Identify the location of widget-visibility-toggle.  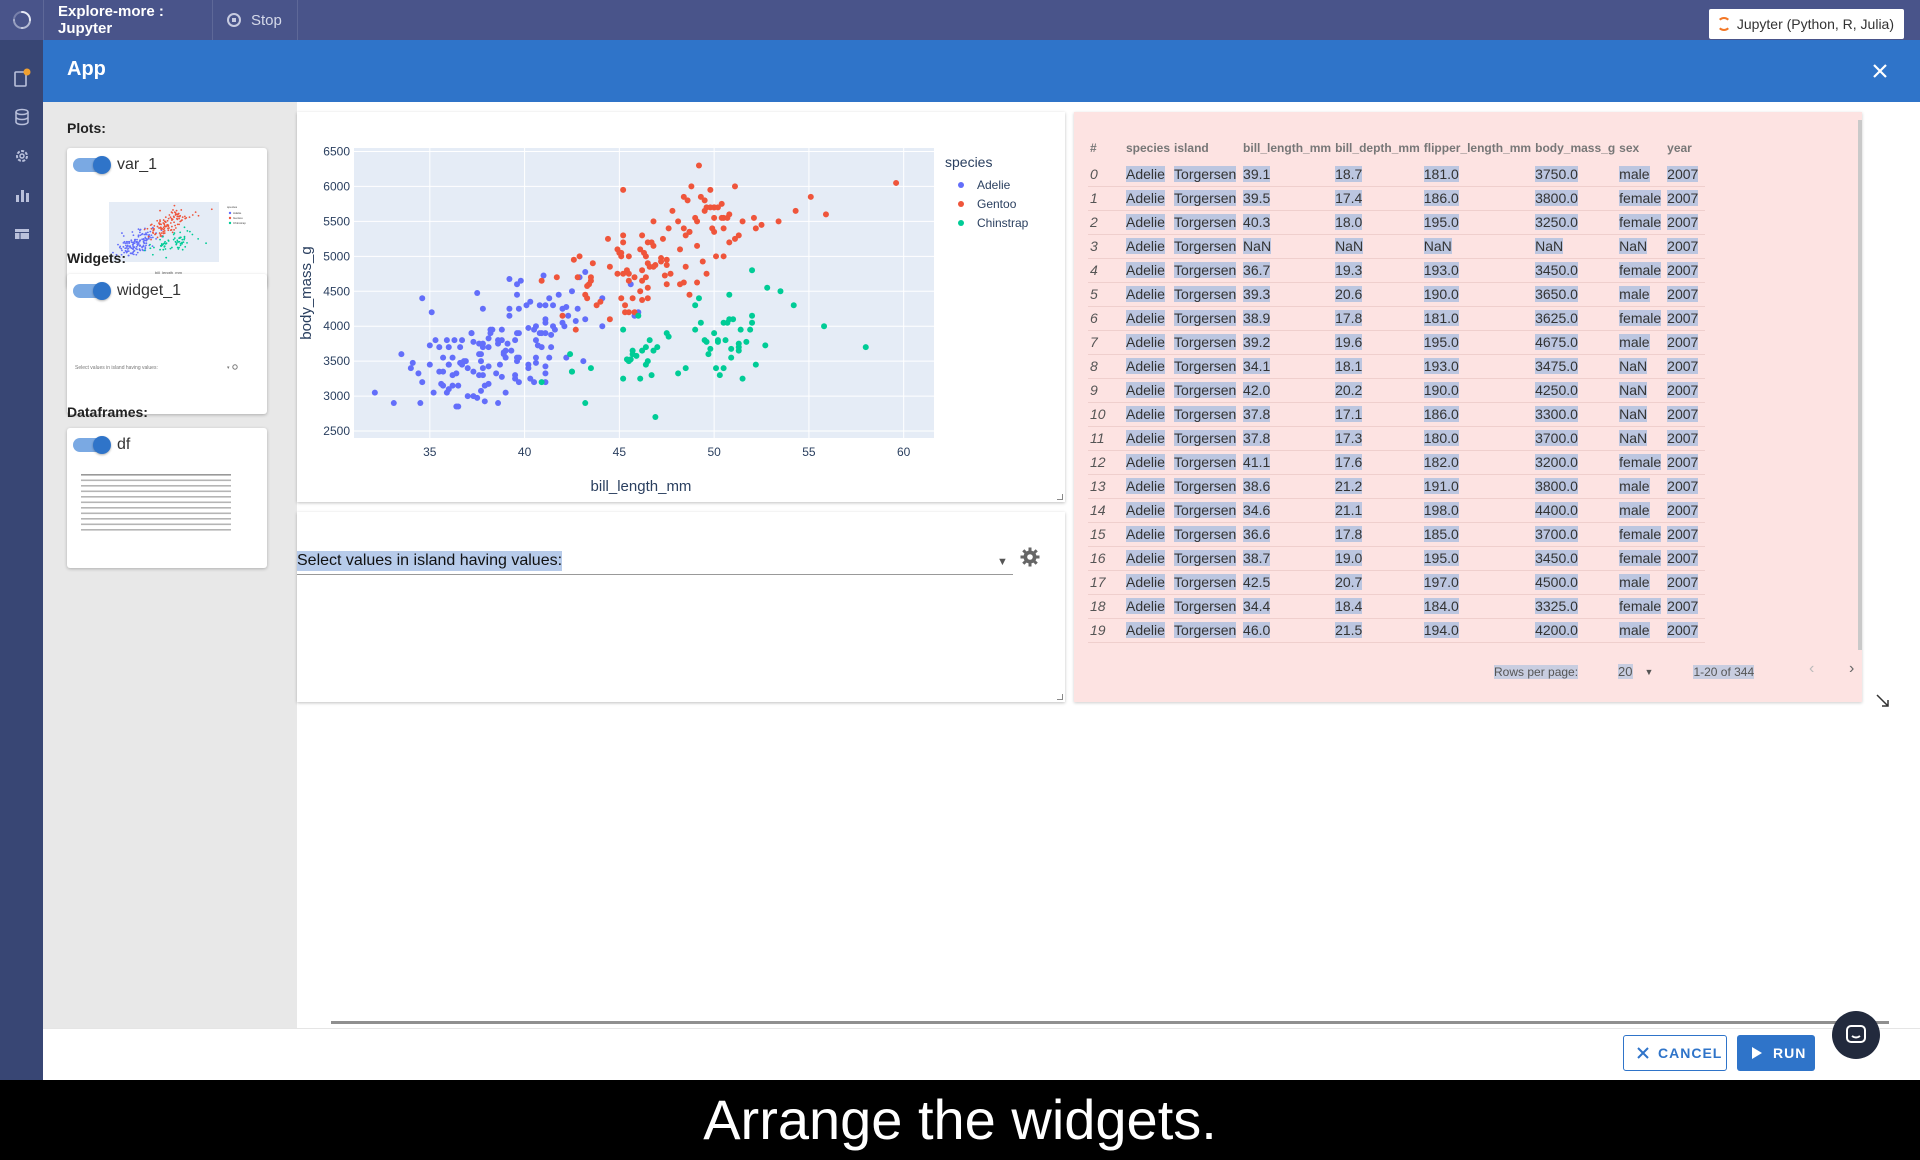
(92, 291).